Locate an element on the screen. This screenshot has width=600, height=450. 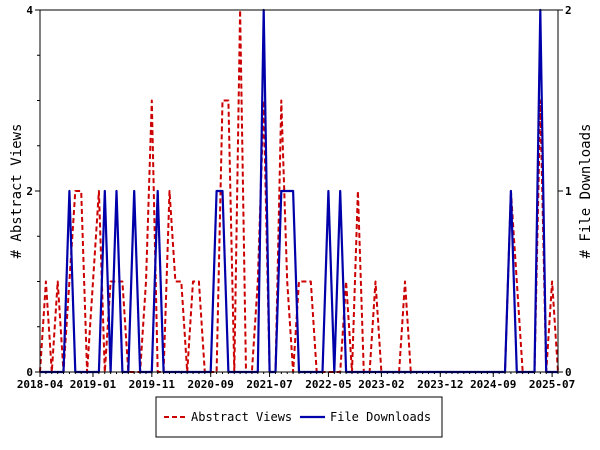
y-tick-label: 4 is located at coordinates (29, 10).